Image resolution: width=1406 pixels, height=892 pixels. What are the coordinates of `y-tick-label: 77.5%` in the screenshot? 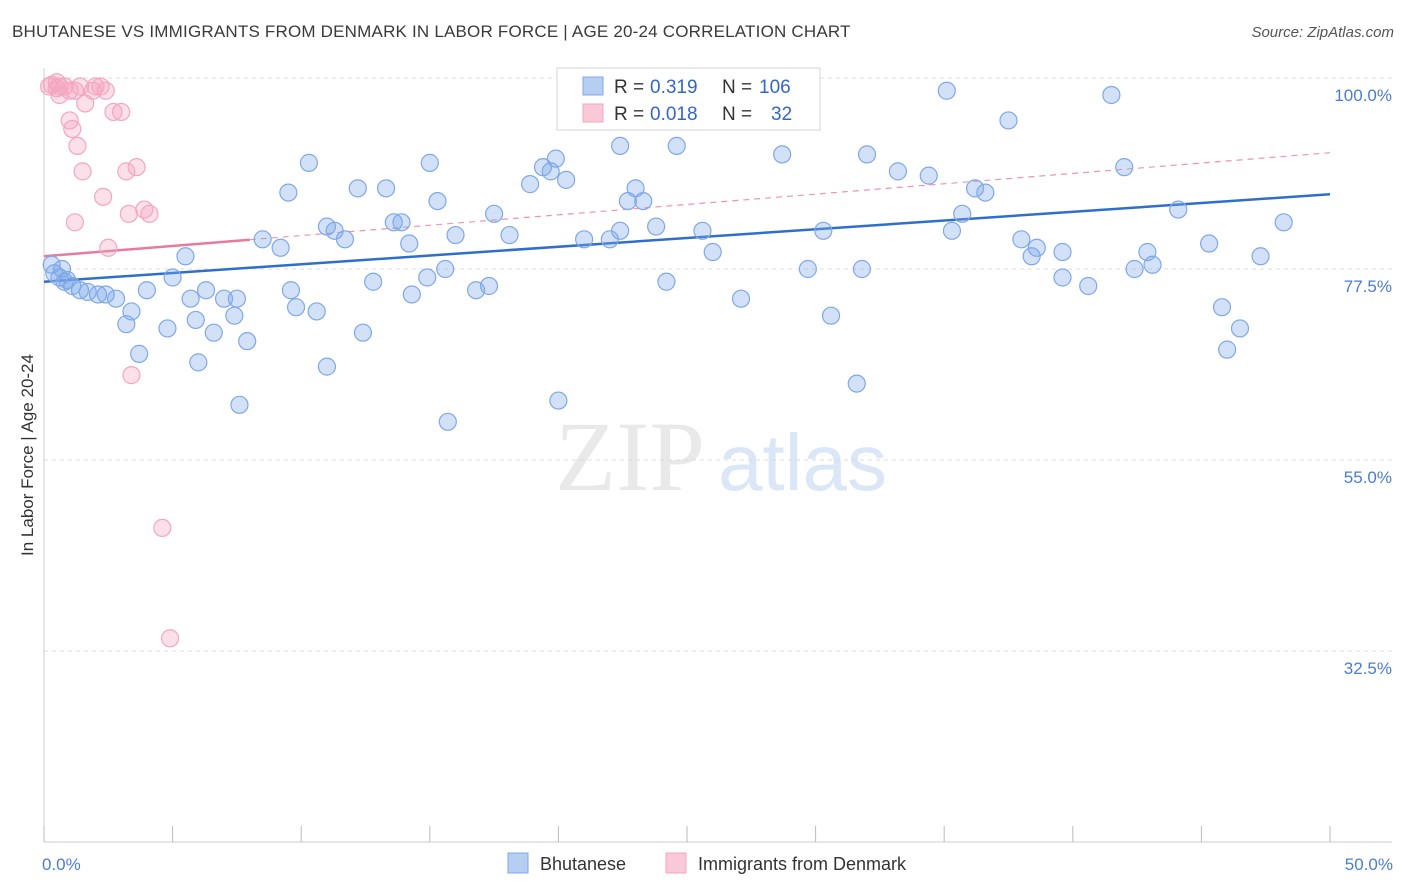 It's located at (1368, 286).